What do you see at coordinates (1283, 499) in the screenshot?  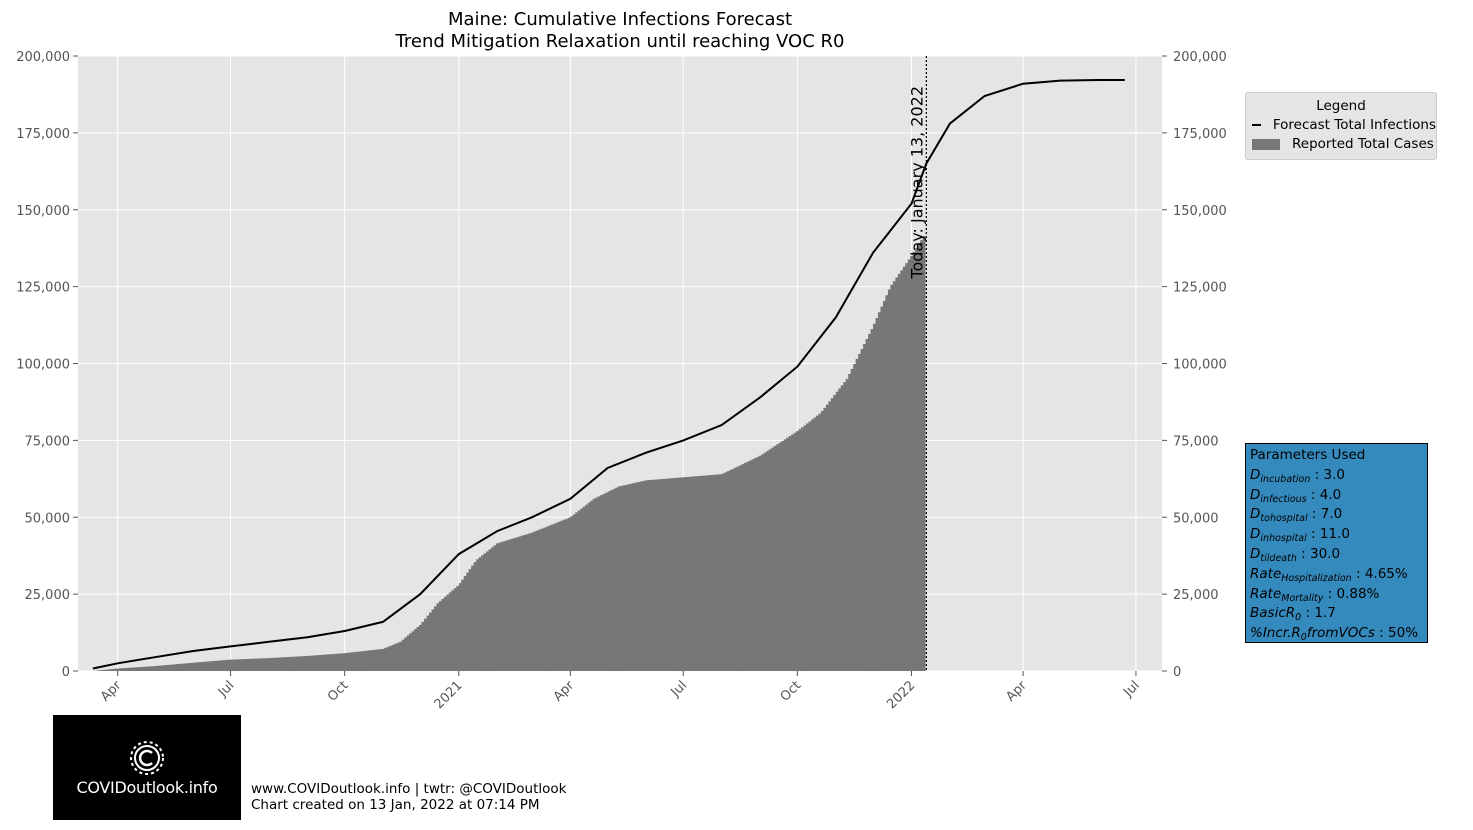 I see `parameter-subscript: infectious` at bounding box center [1283, 499].